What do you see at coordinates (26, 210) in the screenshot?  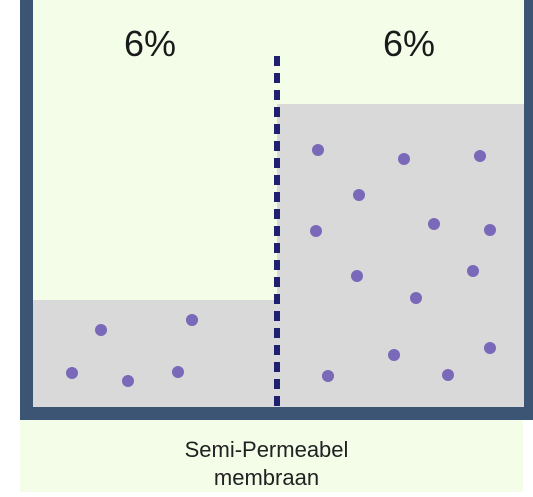 I see `container-left-wall` at bounding box center [26, 210].